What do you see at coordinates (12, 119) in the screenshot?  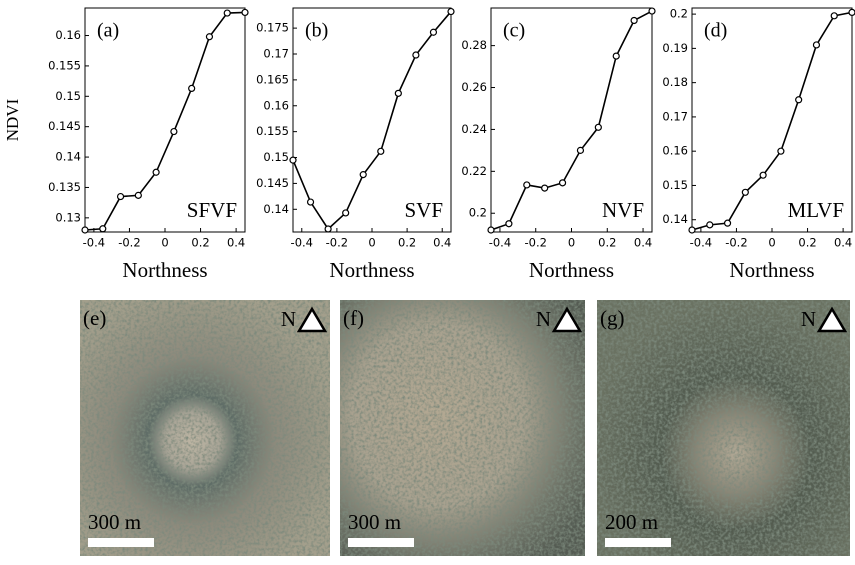 I see `y-axis-label: NDVI` at bounding box center [12, 119].